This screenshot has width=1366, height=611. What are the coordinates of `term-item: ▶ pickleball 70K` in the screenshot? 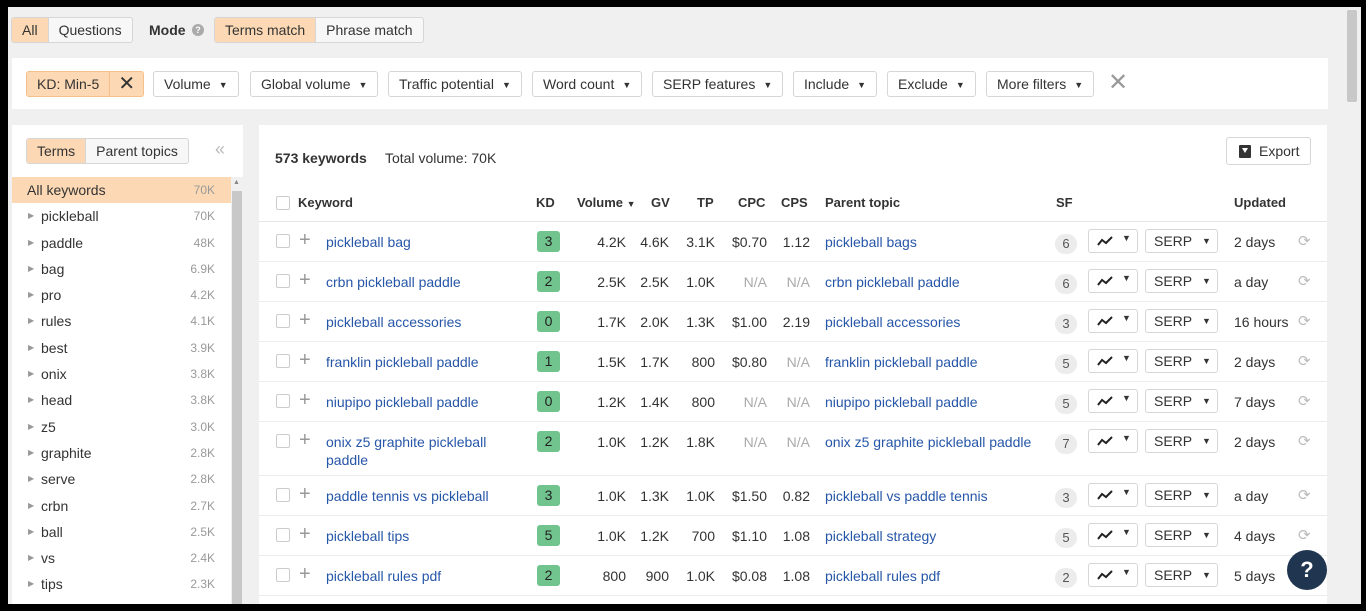 It's located at (121, 216).